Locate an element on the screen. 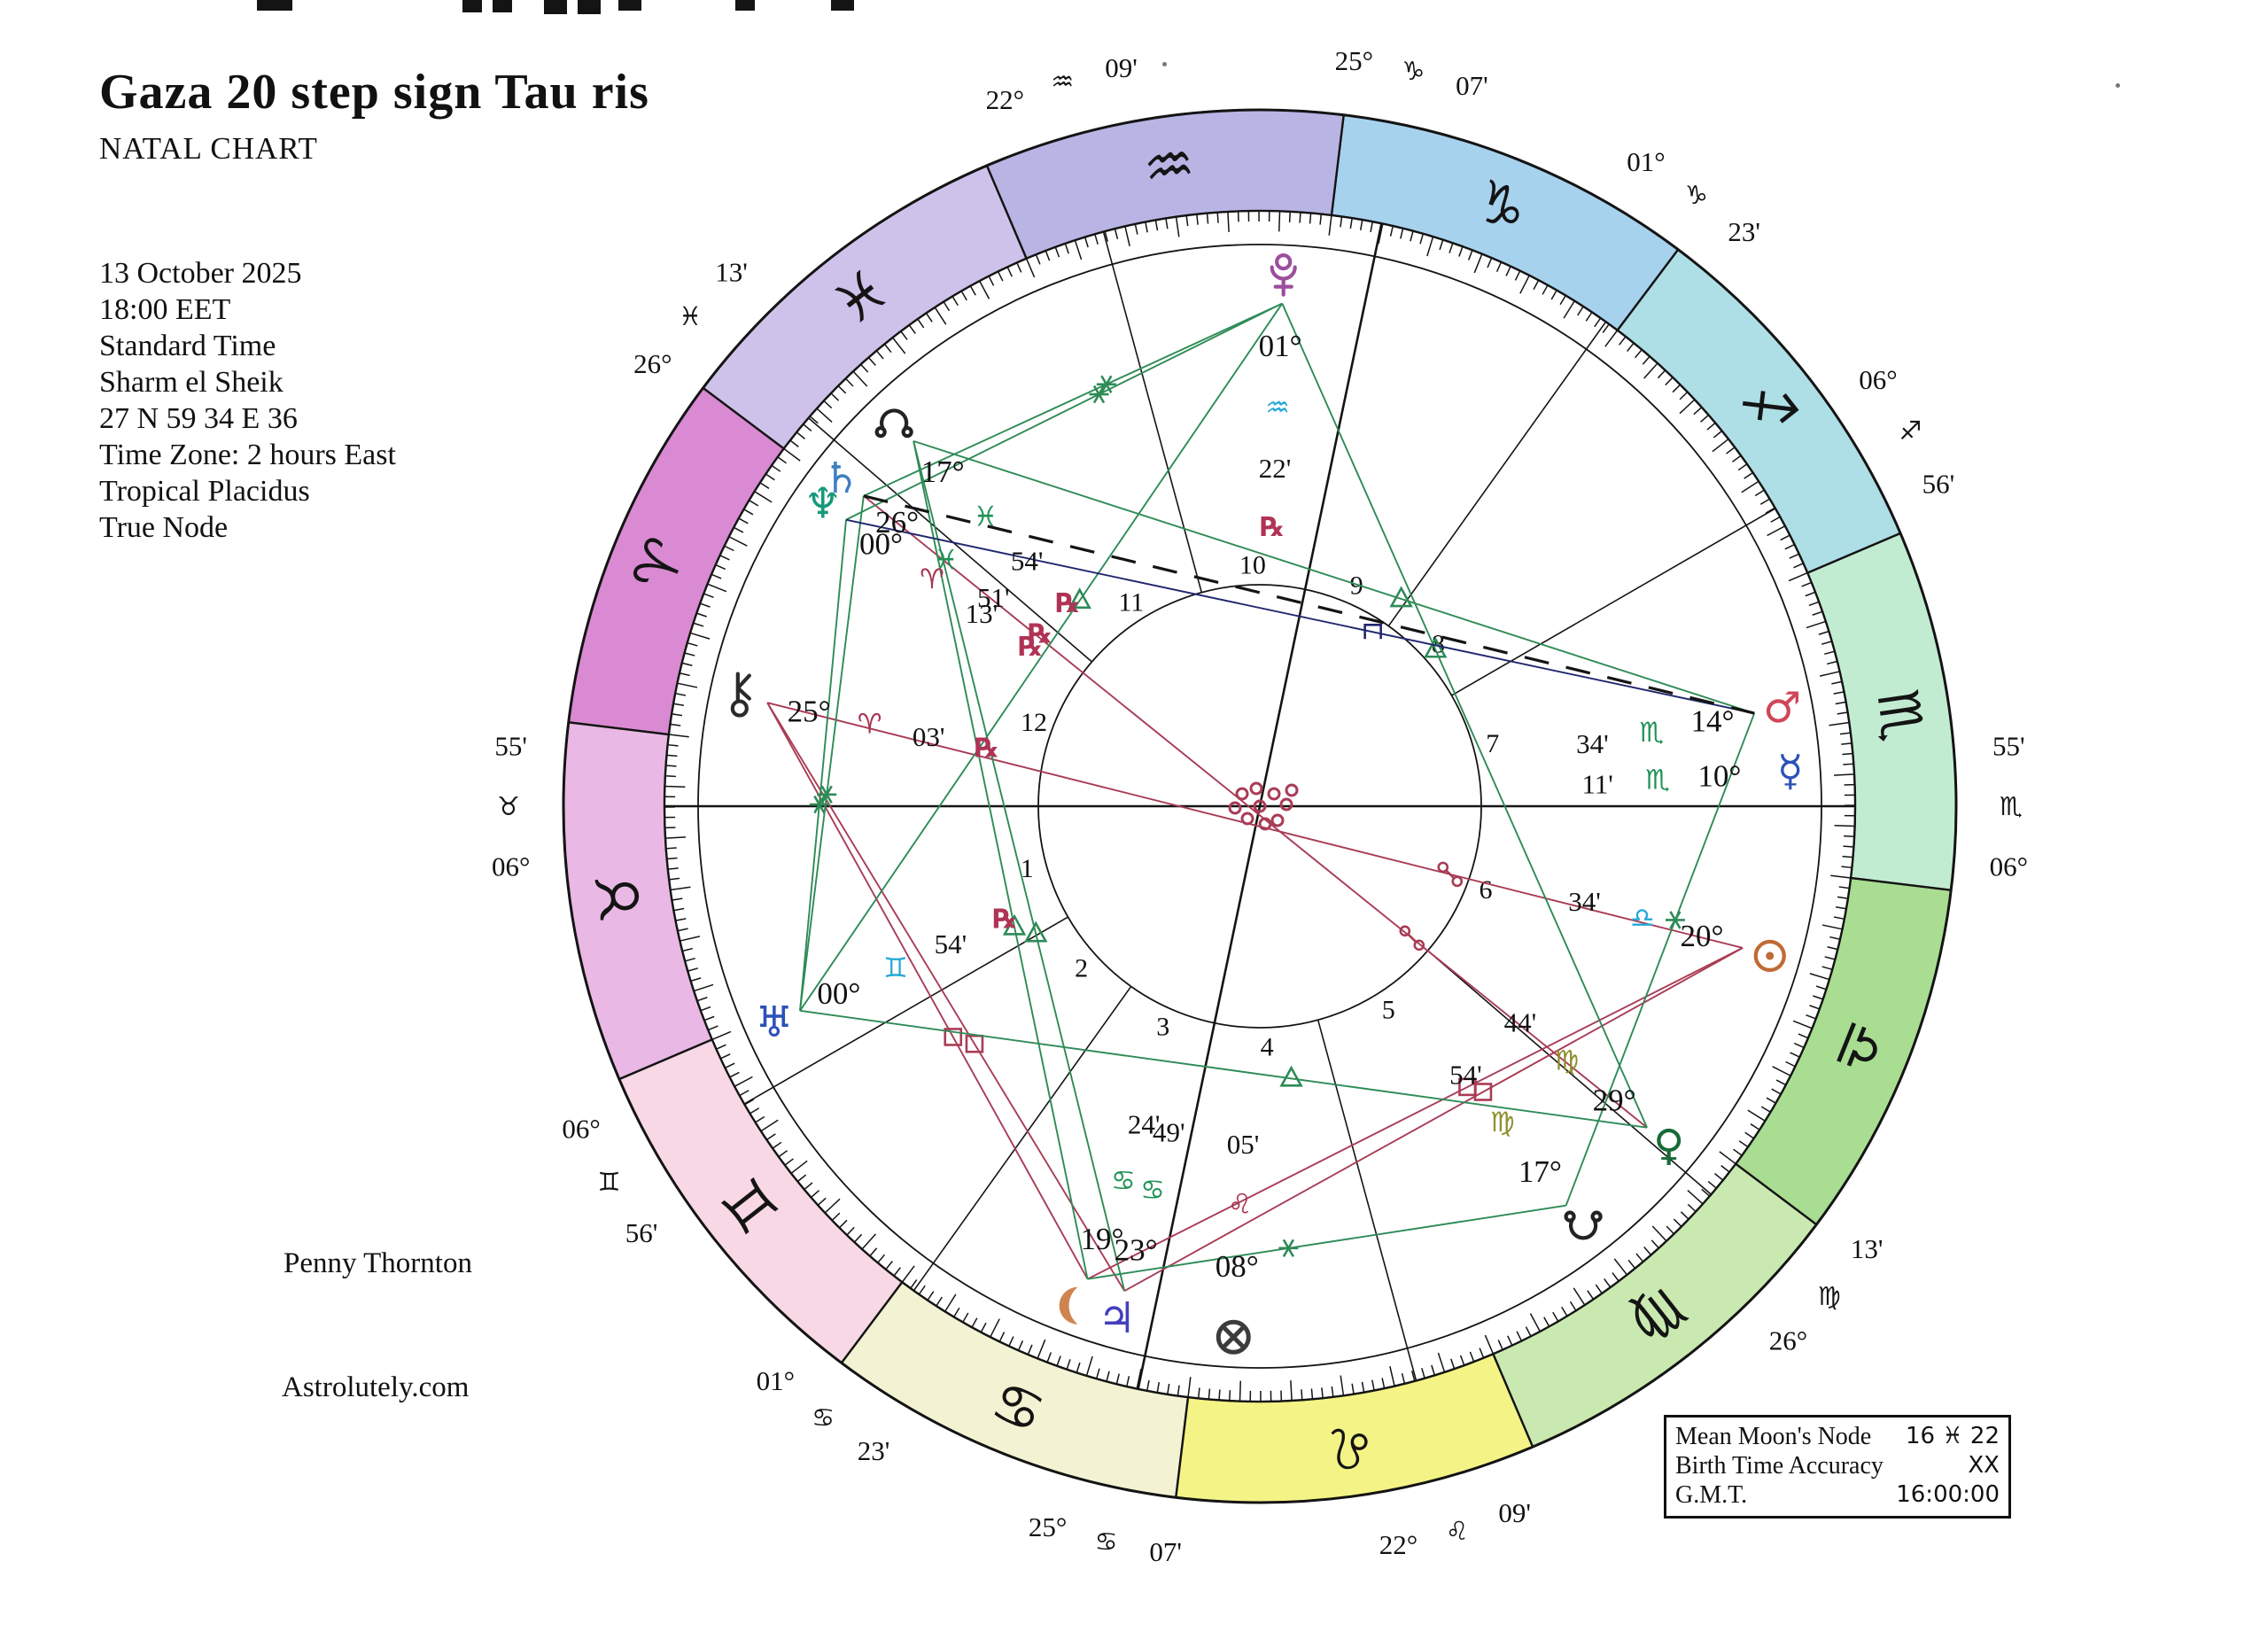  northnode-degrees: 17° is located at coordinates (943, 471).